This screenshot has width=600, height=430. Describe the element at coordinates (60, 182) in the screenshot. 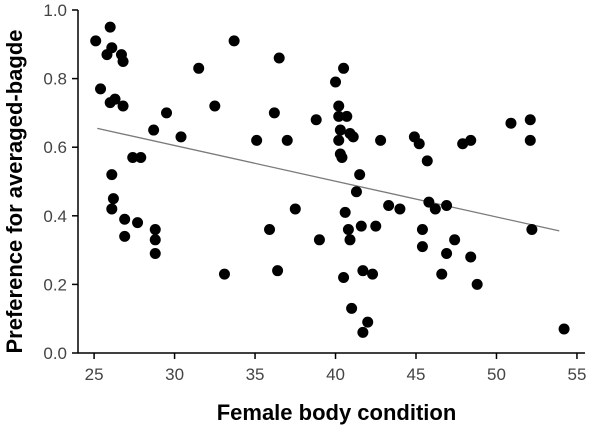

I see `y-axis-ticks: 0.0 0.2 0.4 0.6 0.8 1.0` at that location.